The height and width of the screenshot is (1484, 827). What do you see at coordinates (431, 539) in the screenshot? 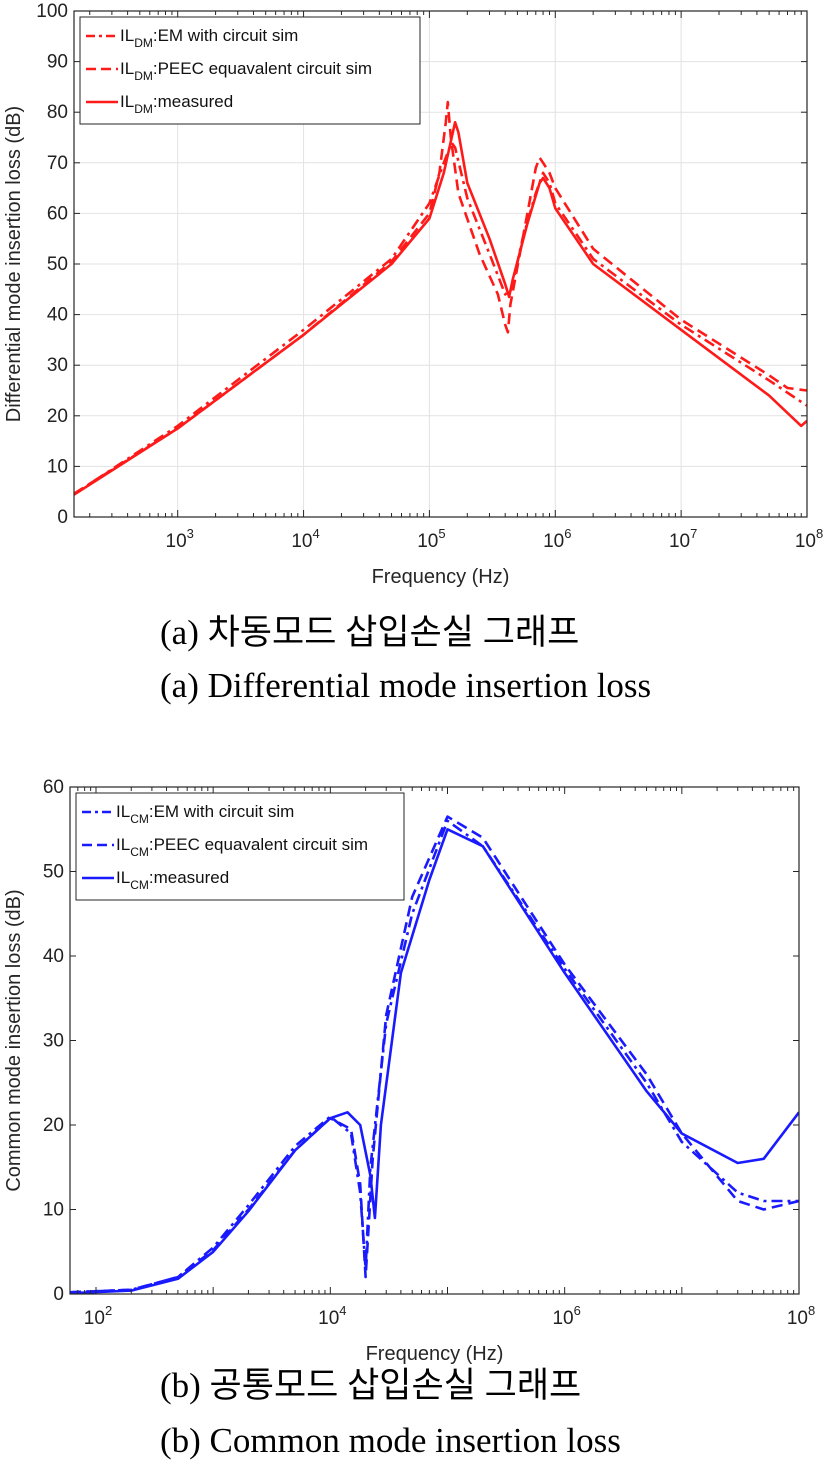
I see `x-tick-label: 10⁵` at bounding box center [431, 539].